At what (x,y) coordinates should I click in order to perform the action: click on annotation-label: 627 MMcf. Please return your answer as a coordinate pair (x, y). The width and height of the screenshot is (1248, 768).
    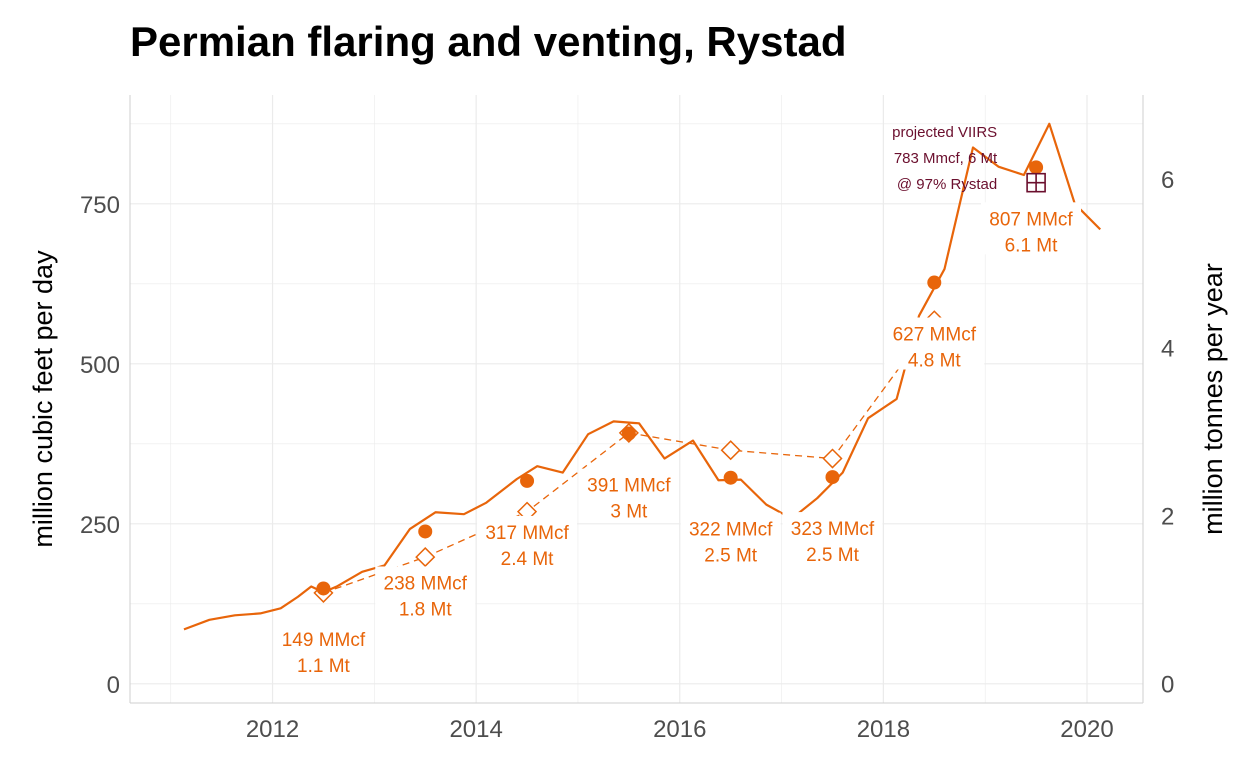
    Looking at the image, I should click on (935, 335).